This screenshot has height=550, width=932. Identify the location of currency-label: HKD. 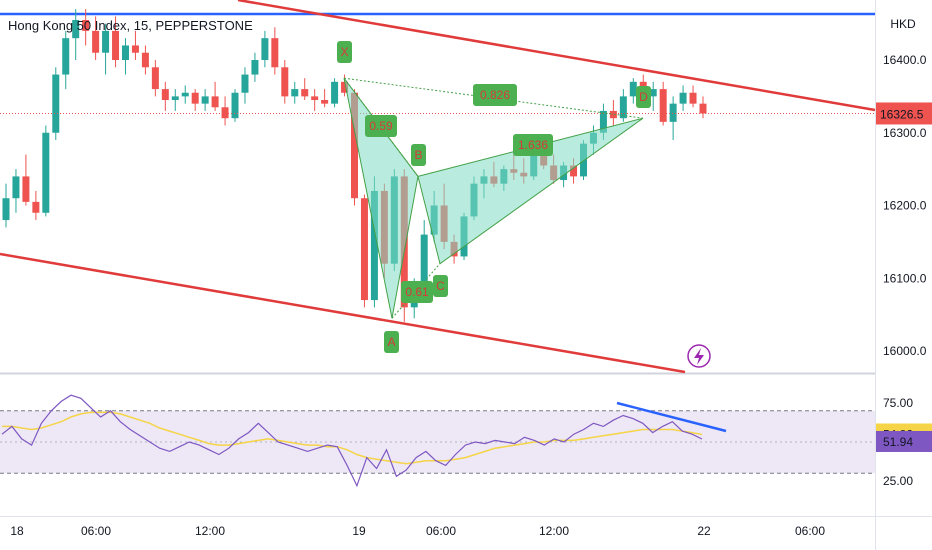
(903, 24).